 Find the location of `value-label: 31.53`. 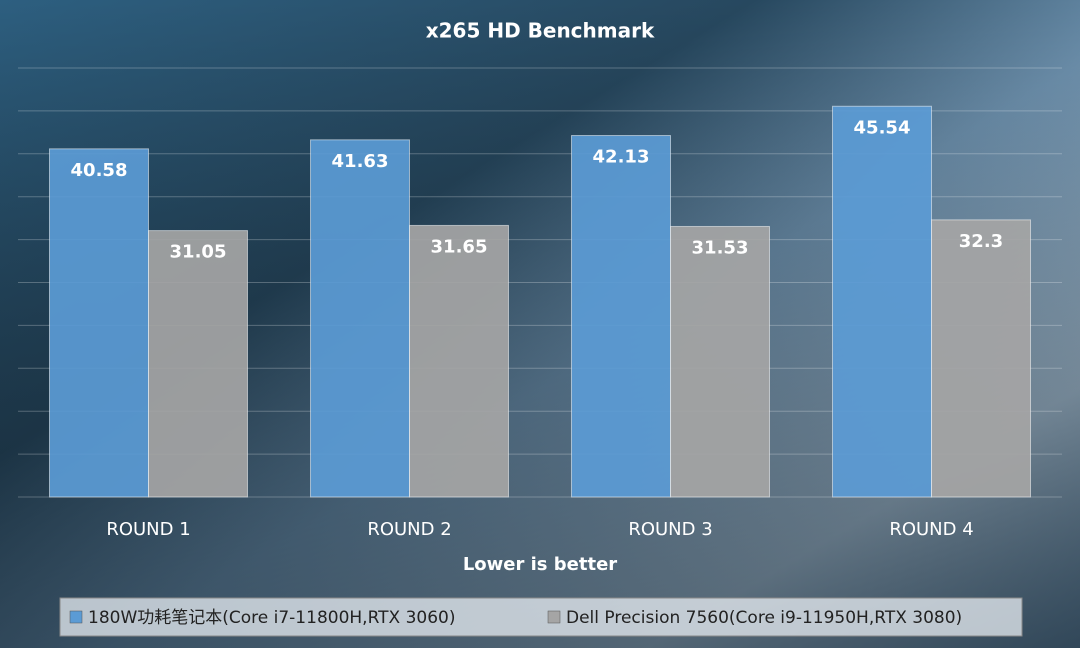

value-label: 31.53 is located at coordinates (720, 247).